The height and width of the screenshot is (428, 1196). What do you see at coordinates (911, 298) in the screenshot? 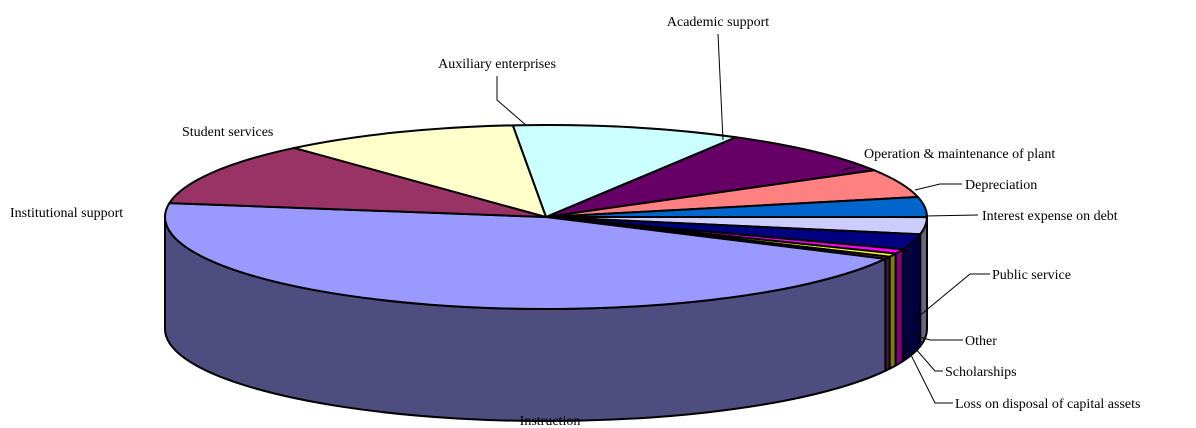
I see `slice-side-public-service` at bounding box center [911, 298].